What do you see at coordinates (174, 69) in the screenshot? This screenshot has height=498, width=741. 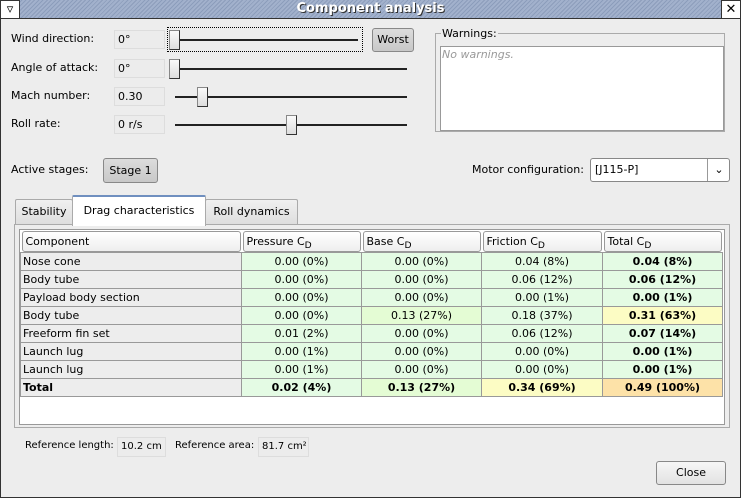 I see `angle-of-attack-slider-thumb` at bounding box center [174, 69].